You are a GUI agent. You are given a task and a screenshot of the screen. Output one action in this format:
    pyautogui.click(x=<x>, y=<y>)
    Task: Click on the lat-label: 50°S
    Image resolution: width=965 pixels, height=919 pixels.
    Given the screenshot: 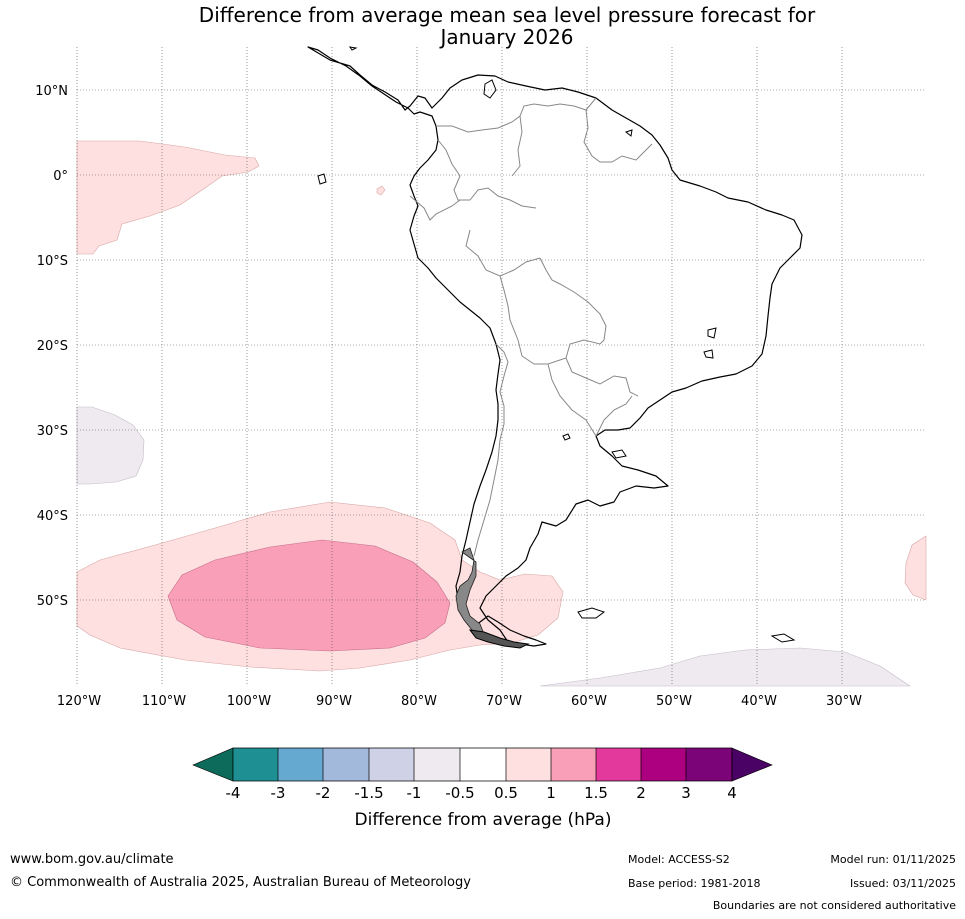 What is the action you would take?
    pyautogui.click(x=52, y=601)
    